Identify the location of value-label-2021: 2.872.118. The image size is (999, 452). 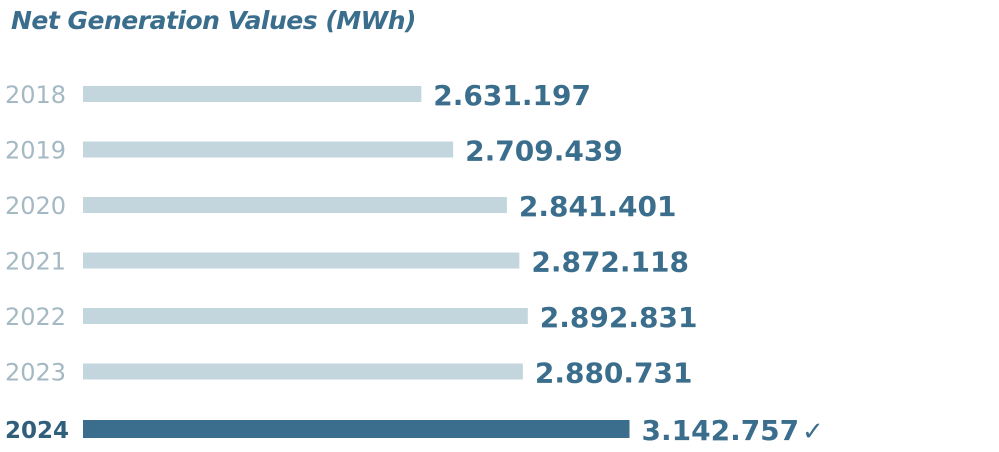
(610, 262).